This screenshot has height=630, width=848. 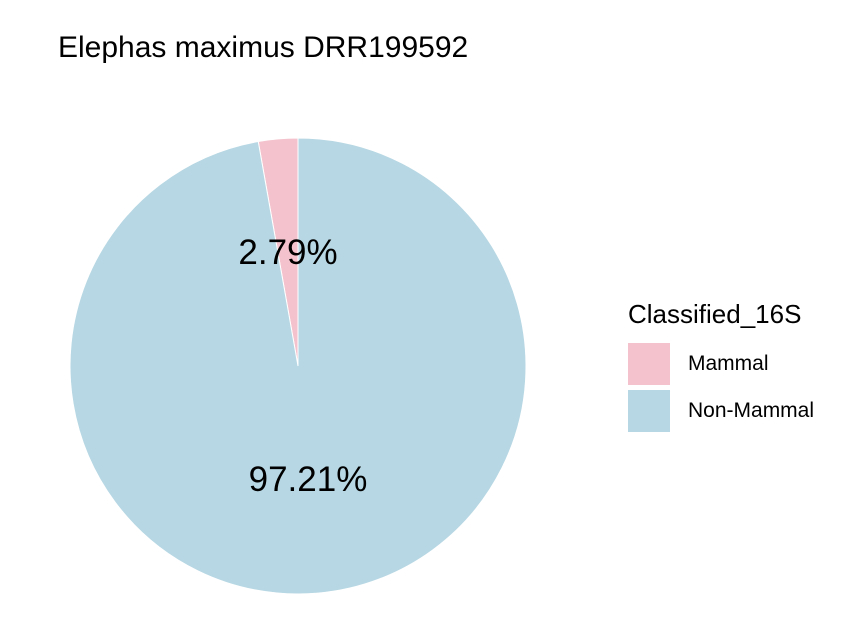 I want to click on legend-key-mammal, so click(x=649, y=364).